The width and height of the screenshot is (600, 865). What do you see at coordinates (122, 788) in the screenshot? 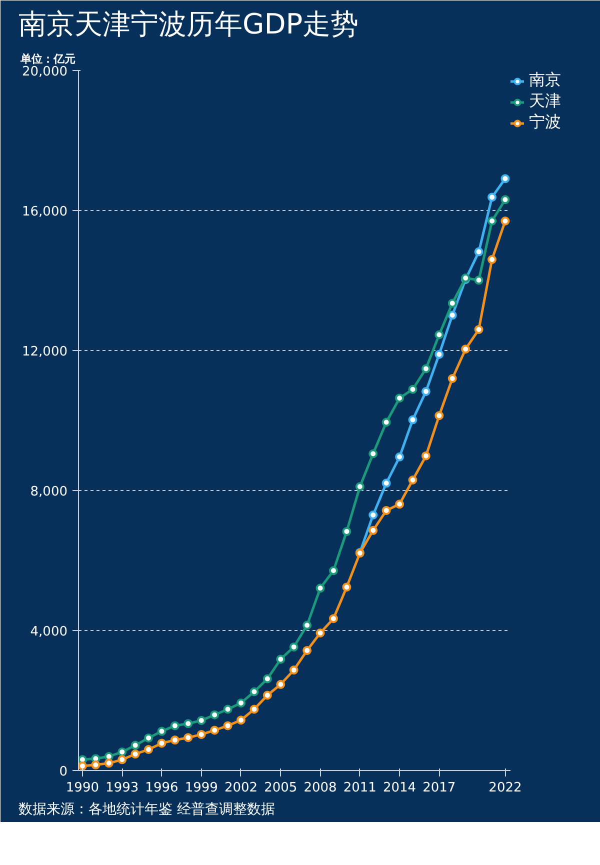
I see `x-tick-label: 1993` at bounding box center [122, 788].